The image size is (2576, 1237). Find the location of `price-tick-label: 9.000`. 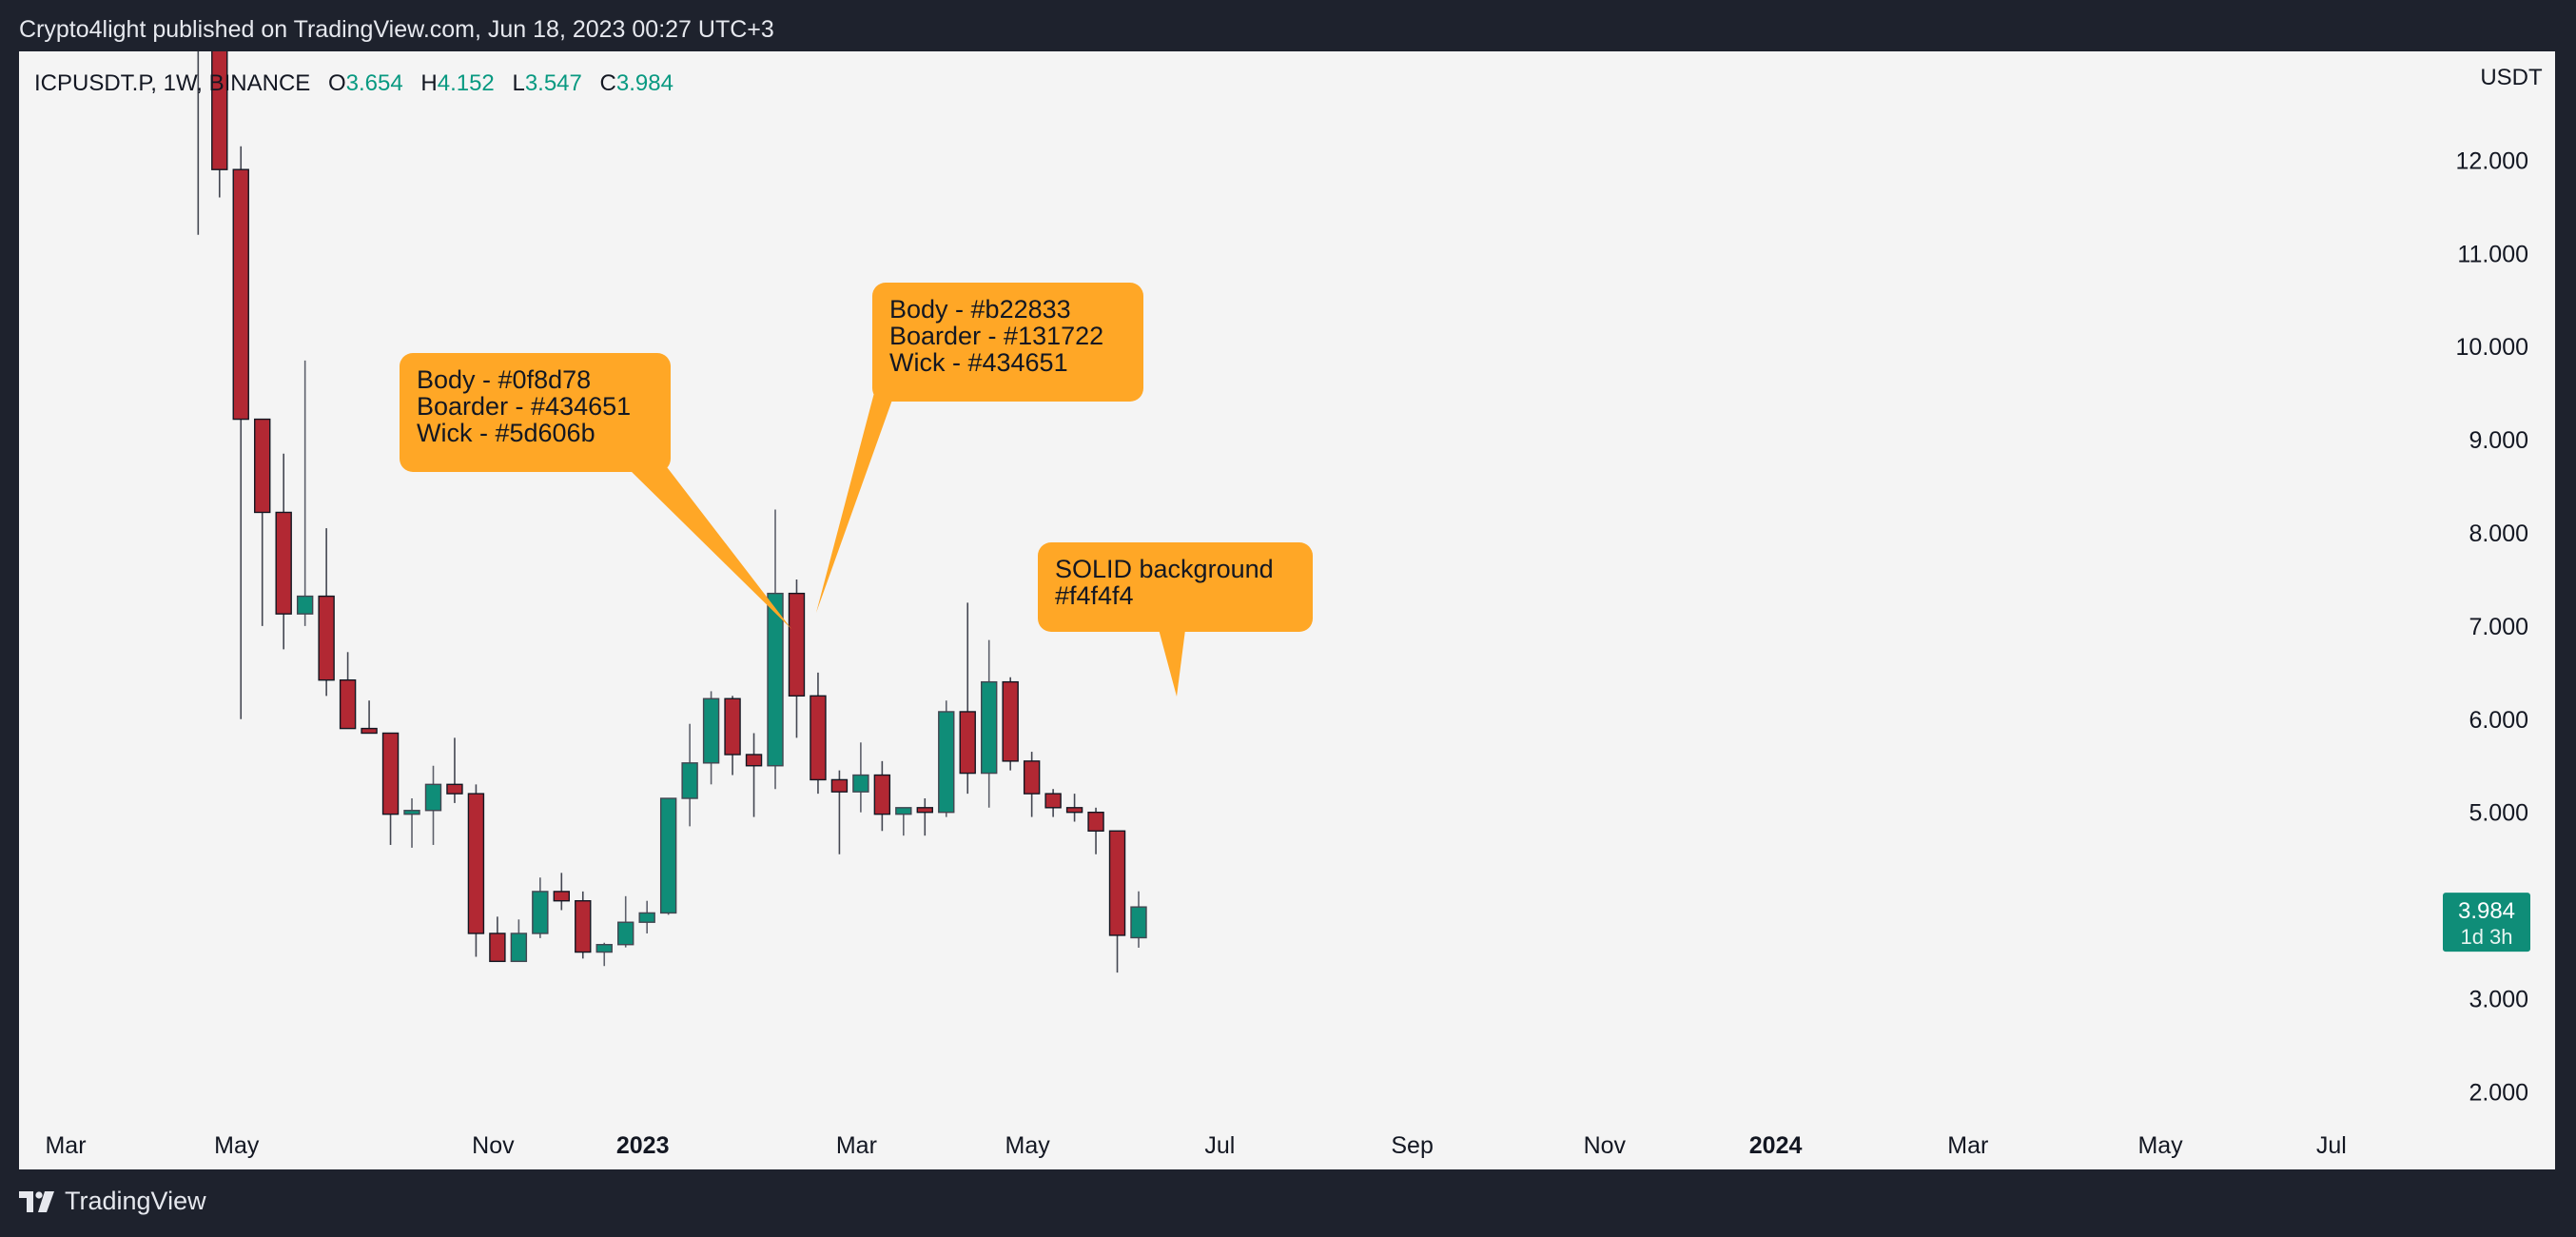

price-tick-label: 9.000 is located at coordinates (2499, 440).